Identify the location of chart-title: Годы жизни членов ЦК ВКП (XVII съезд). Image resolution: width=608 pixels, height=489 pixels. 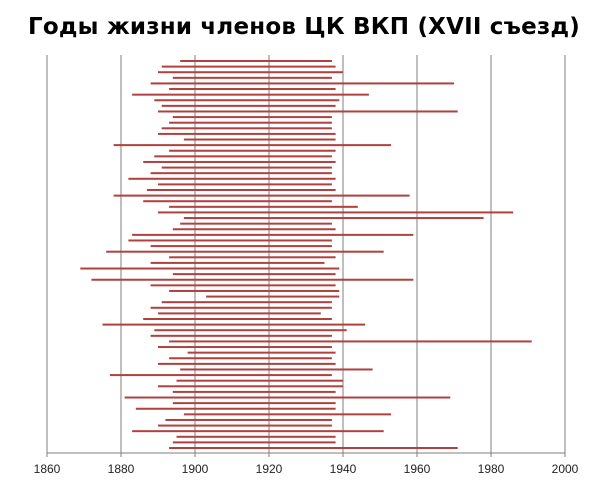
(304, 27).